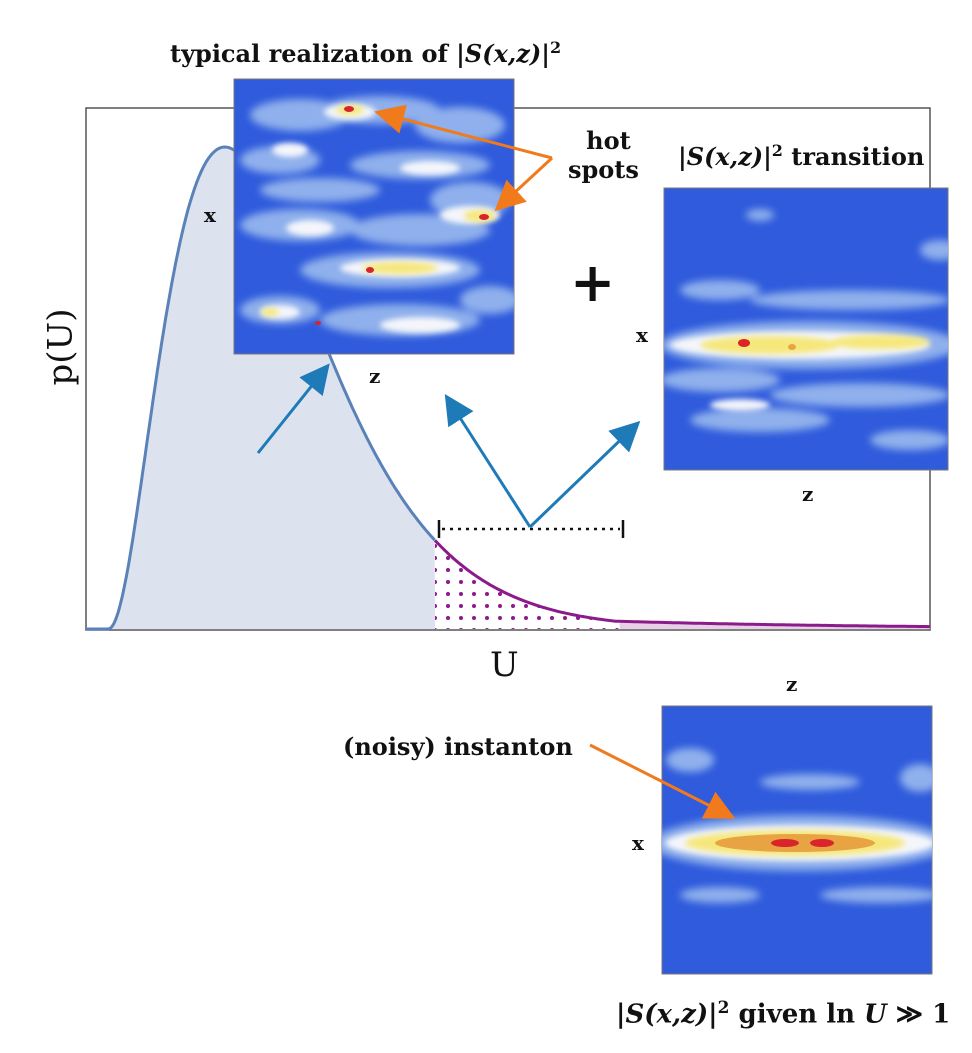  Describe the element at coordinates (638, 843) in the screenshot. I see `instanton-x-label: x` at that location.